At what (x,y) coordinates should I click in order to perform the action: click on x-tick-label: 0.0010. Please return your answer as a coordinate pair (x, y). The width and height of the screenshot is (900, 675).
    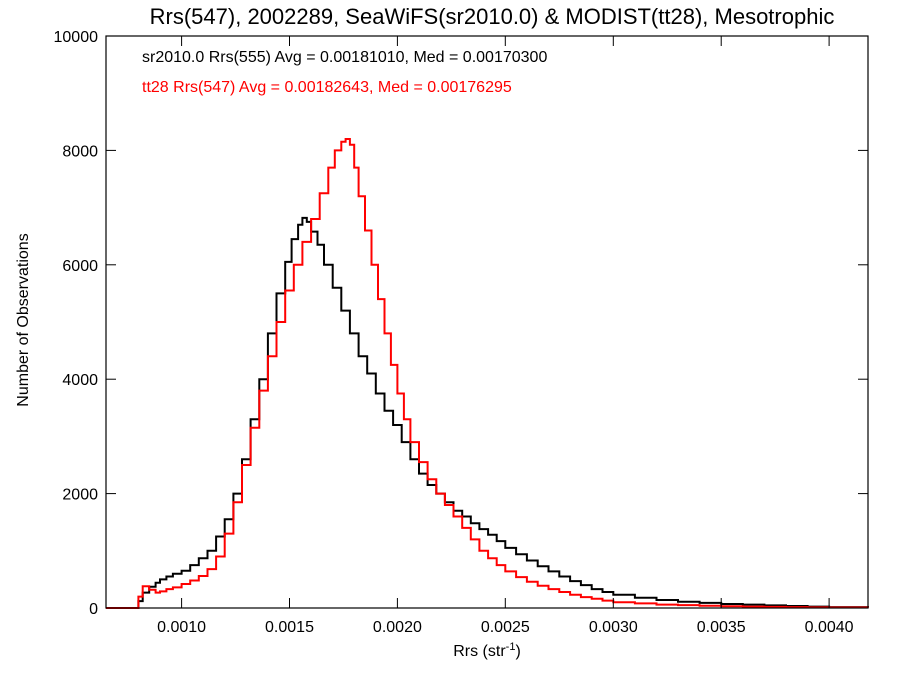
    Looking at the image, I should click on (181, 627).